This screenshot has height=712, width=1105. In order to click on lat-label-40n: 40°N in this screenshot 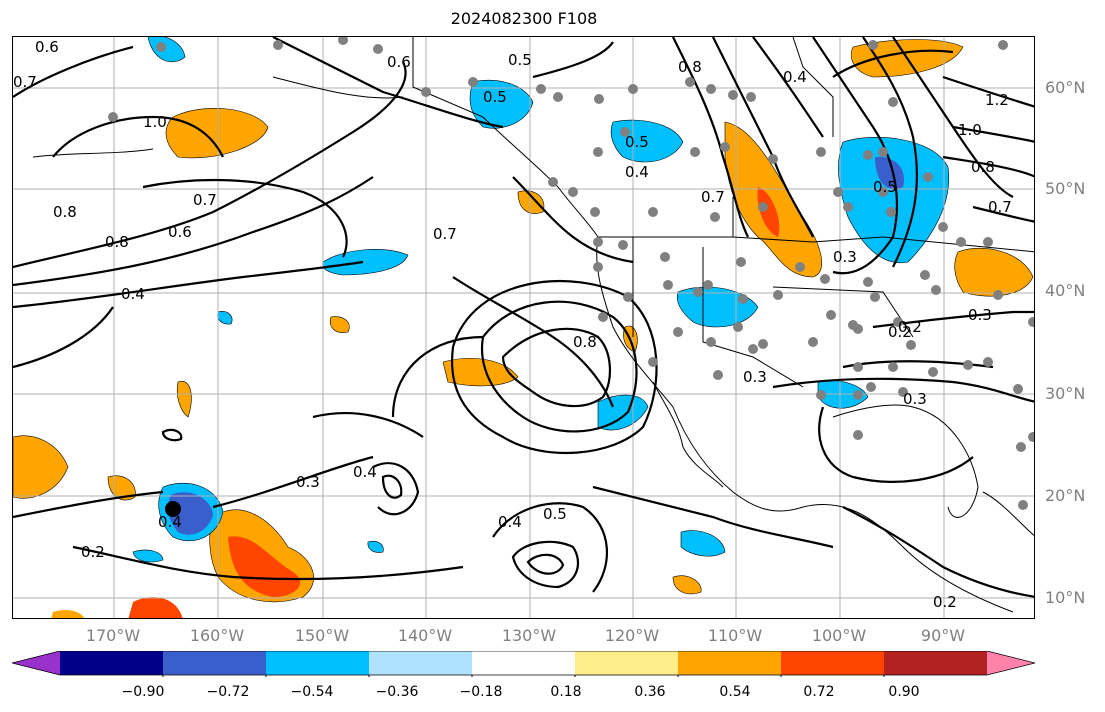, I will do `click(1065, 290)`.